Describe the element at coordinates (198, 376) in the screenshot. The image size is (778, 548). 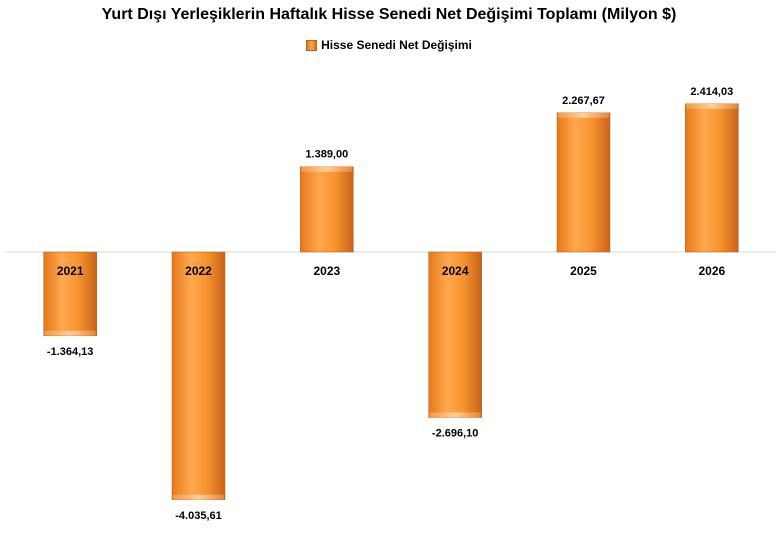
I see `bar-2022` at that location.